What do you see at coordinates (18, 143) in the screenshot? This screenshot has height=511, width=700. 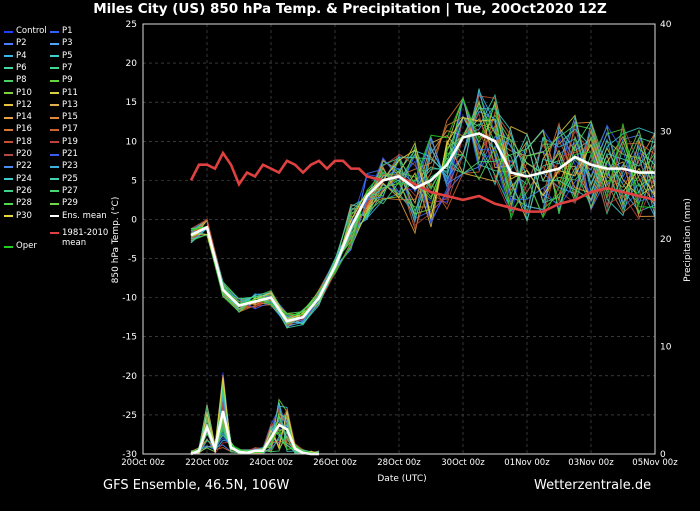 I see `legend-item: P18` at bounding box center [18, 143].